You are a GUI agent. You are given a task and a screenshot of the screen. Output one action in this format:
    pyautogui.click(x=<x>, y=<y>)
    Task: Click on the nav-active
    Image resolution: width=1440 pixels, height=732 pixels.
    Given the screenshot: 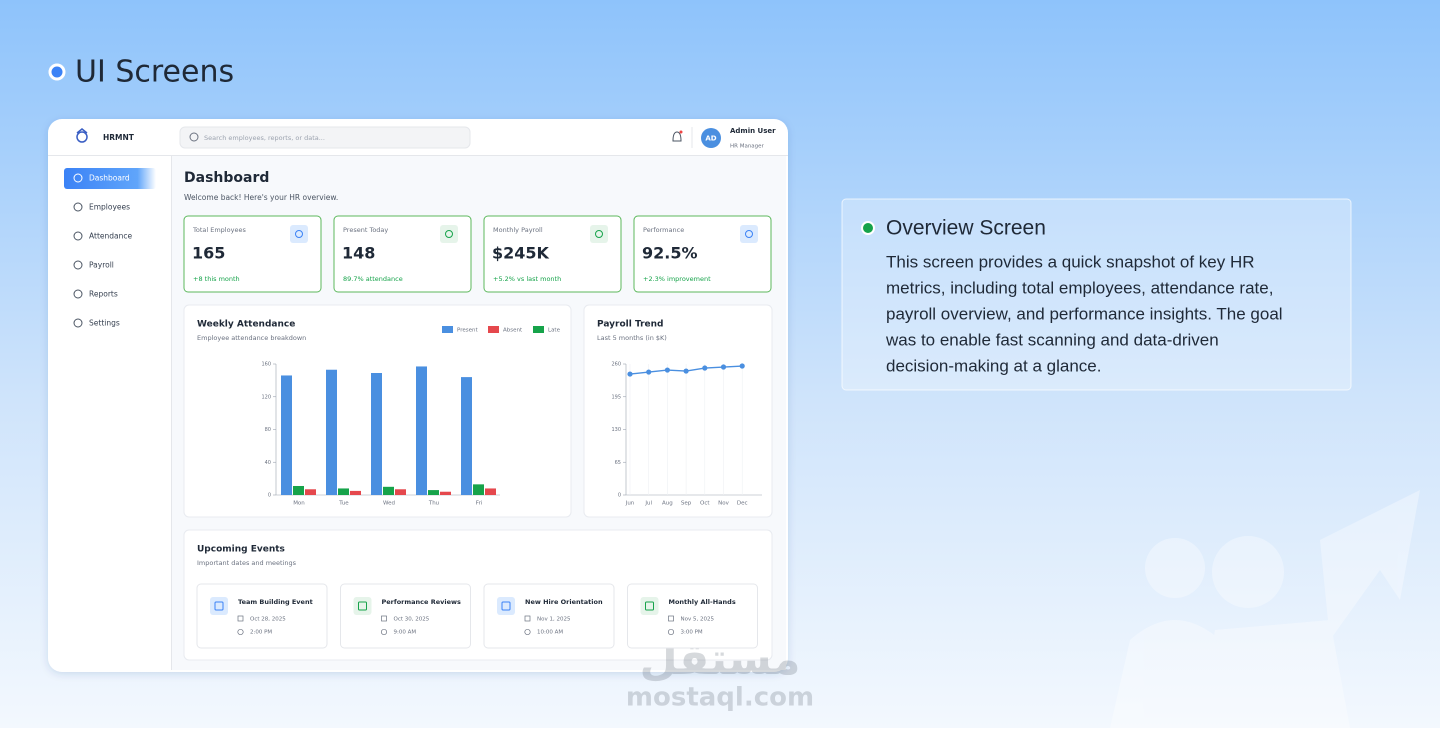 What is the action you would take?
    pyautogui.click(x=110, y=178)
    